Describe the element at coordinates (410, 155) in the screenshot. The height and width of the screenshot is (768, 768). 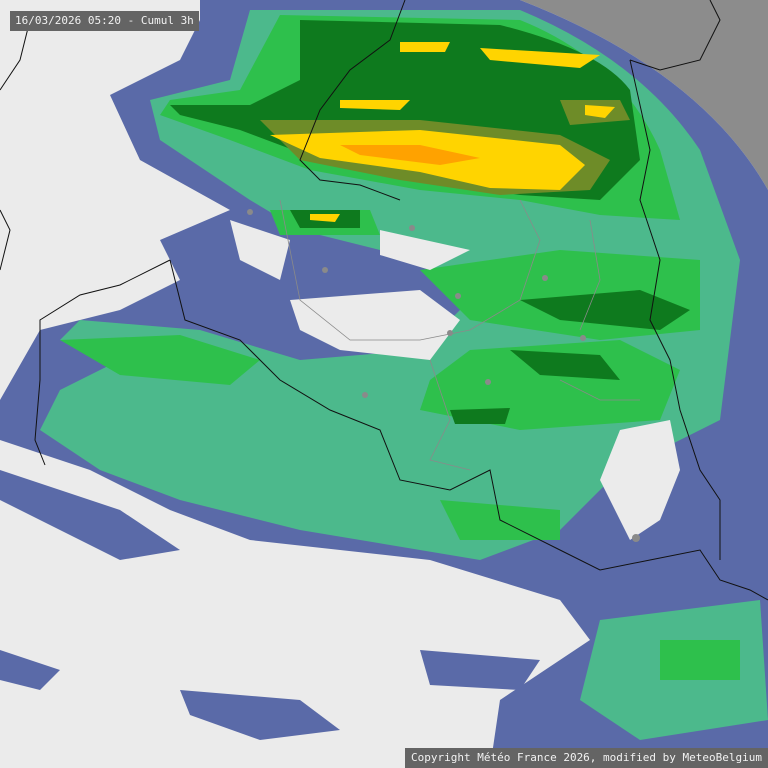
I see `precip-extreme` at that location.